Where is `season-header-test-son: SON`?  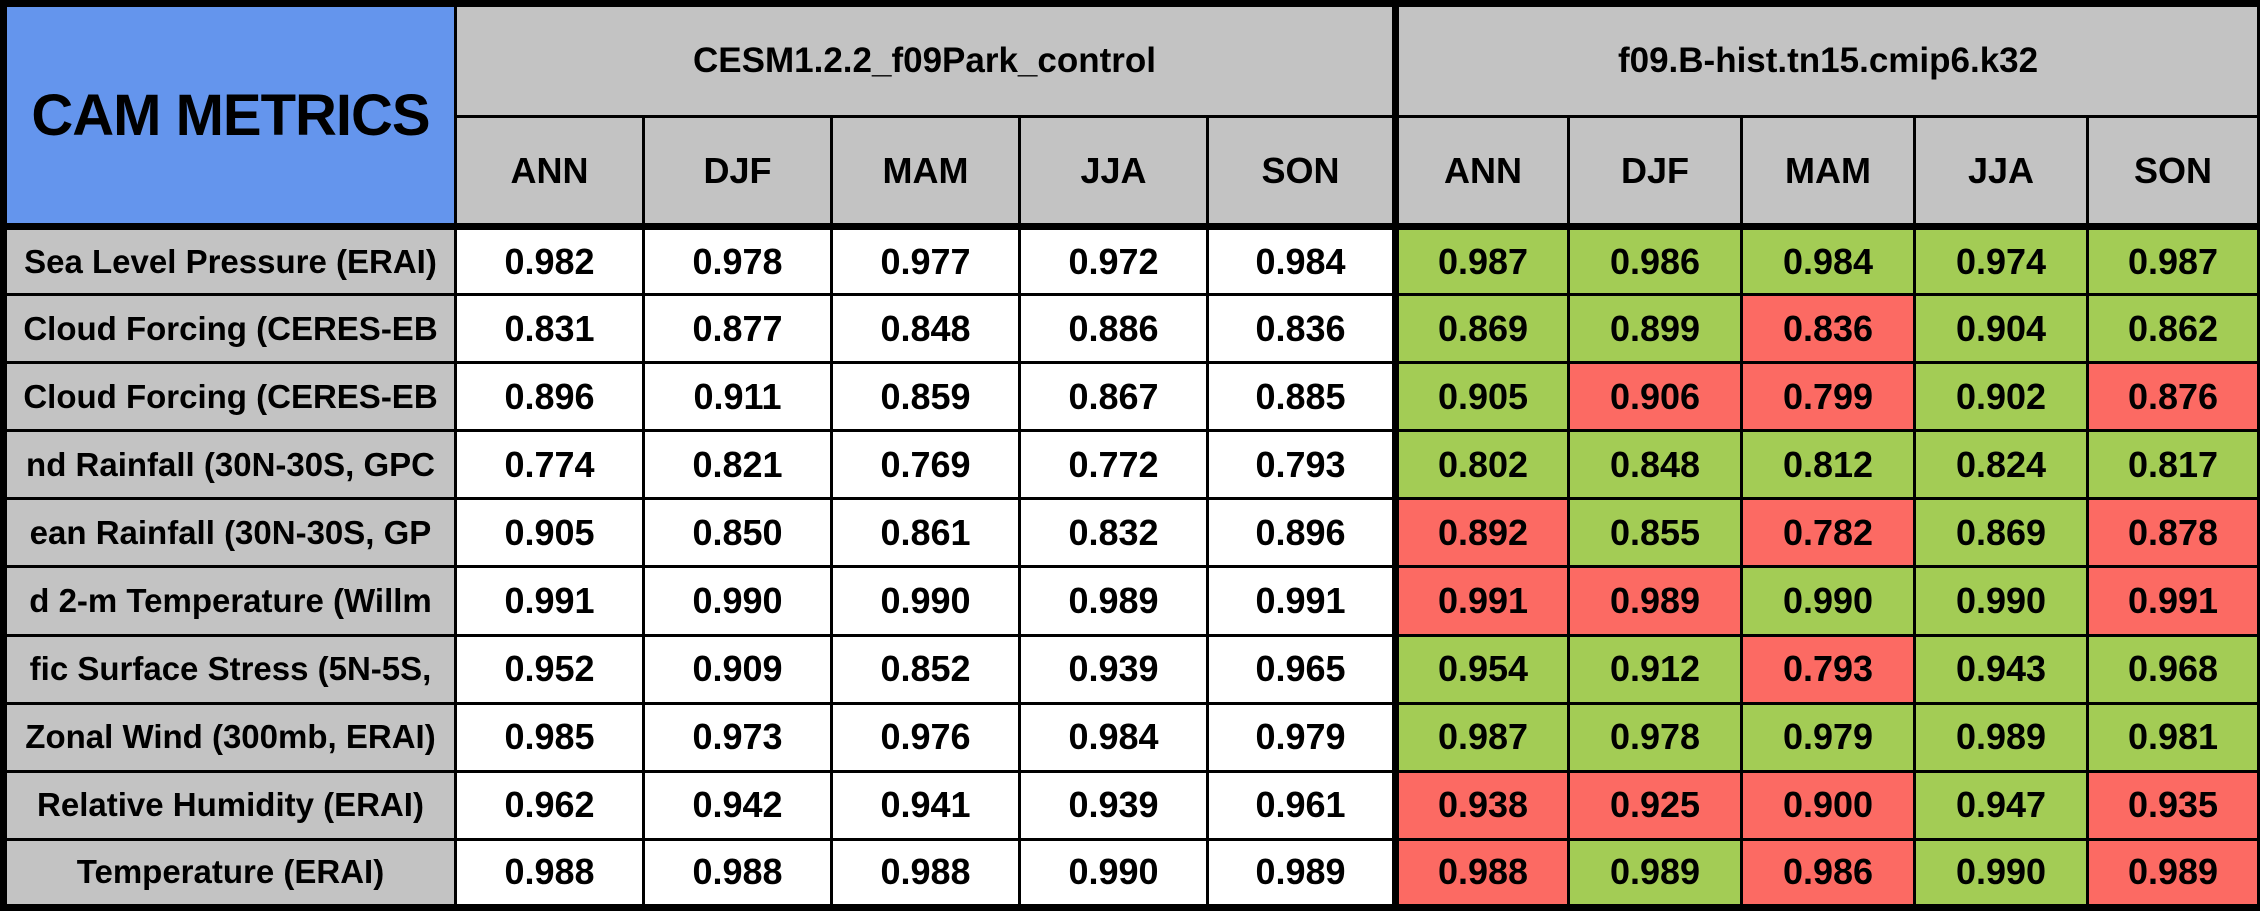 season-header-test-son: SON is located at coordinates (2173, 172).